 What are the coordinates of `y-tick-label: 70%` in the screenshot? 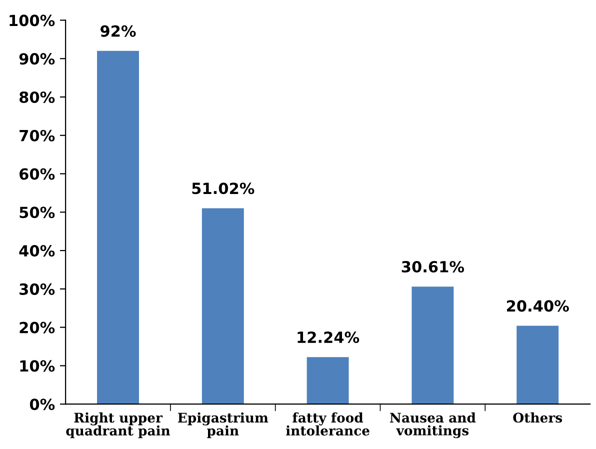 It's located at (37, 136).